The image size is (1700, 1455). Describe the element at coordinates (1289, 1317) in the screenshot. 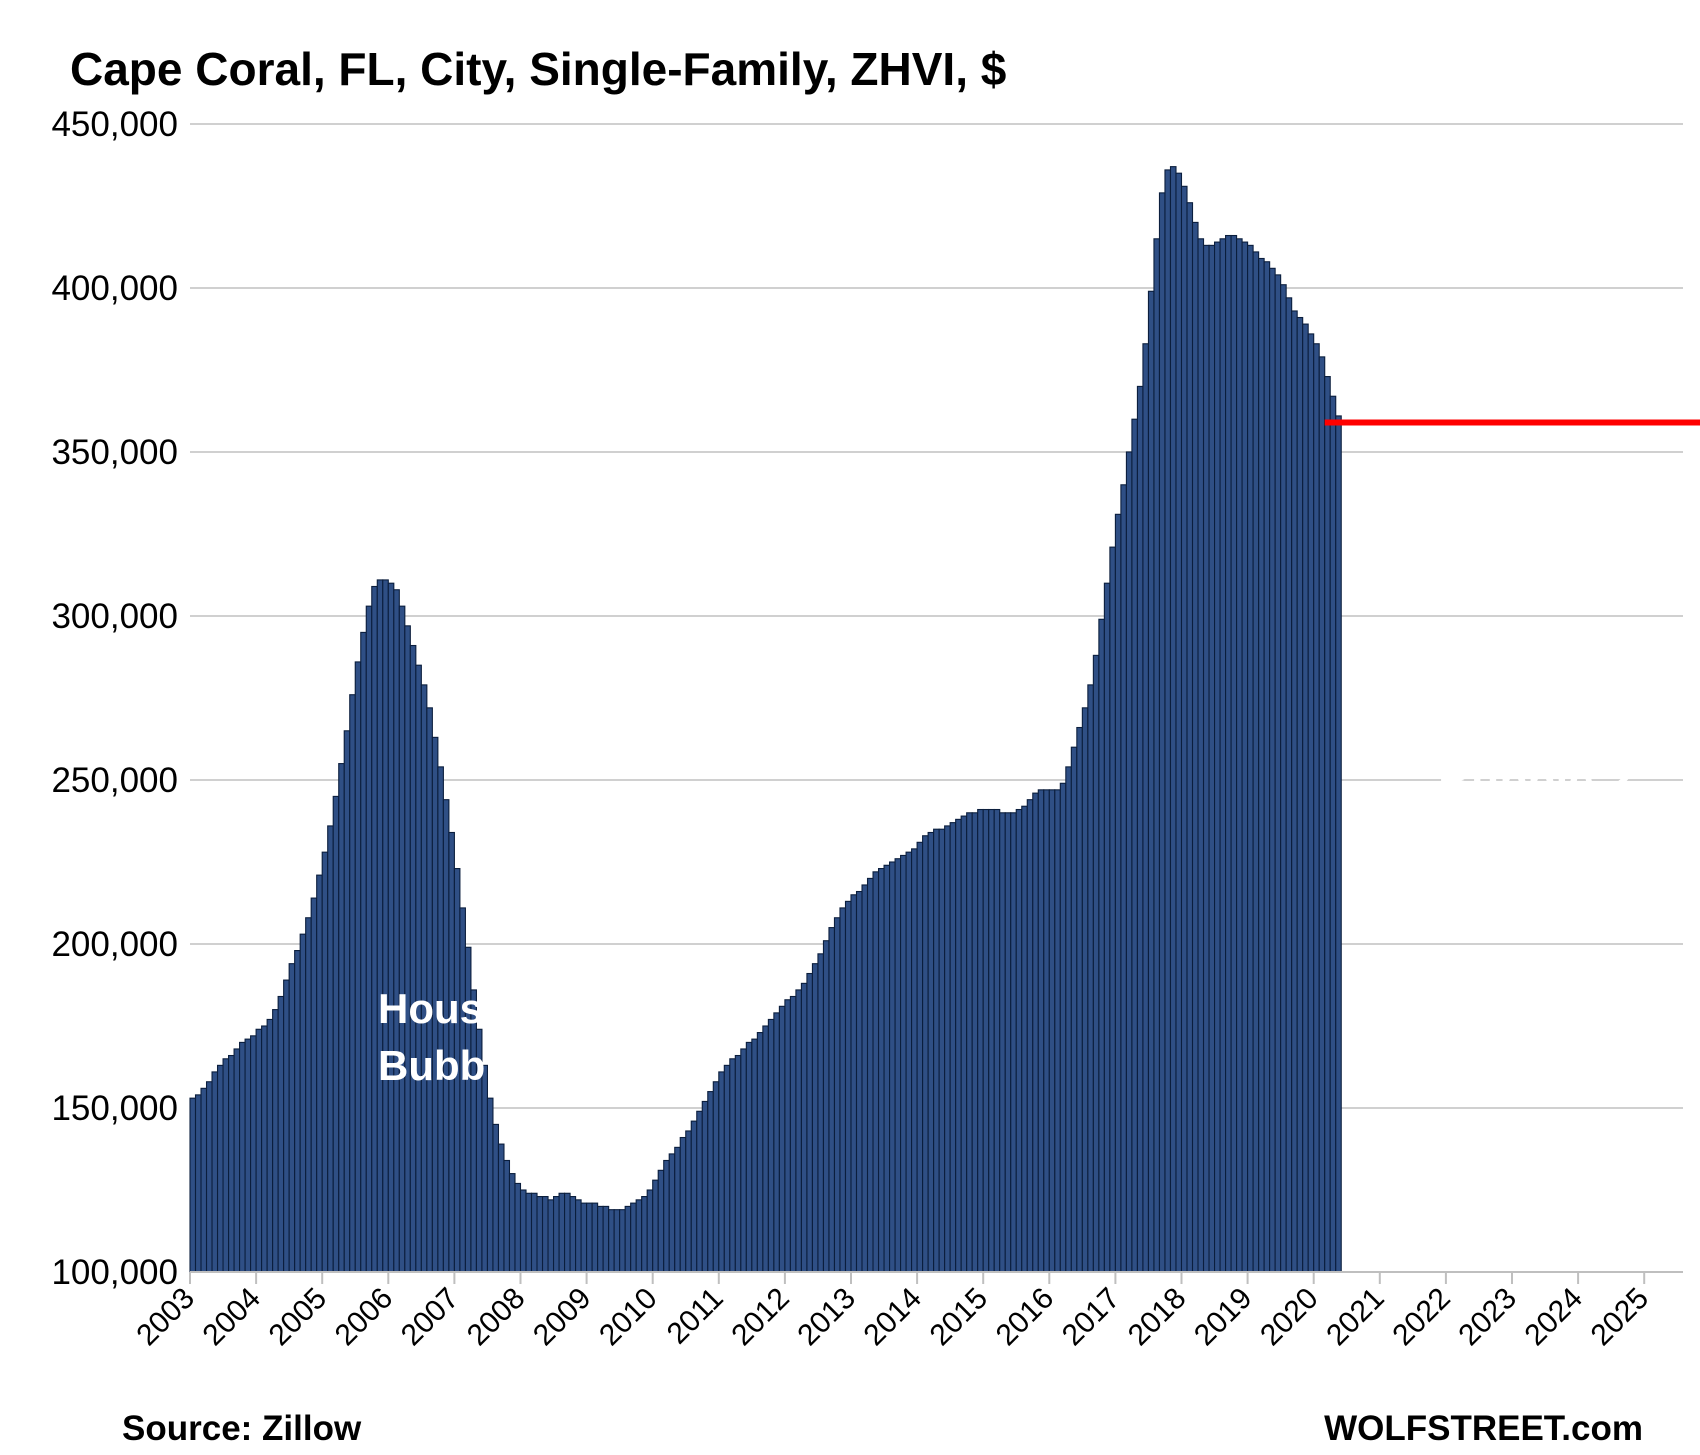

I see `x-tick-label: 2020` at that location.